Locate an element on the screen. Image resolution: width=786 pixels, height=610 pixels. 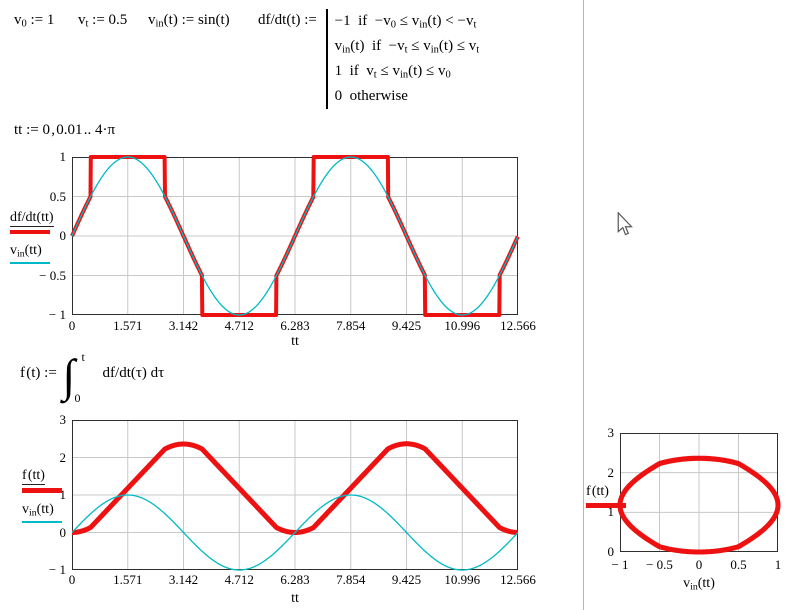
piecewise-row-4: 0 otherwise is located at coordinates (371, 96).